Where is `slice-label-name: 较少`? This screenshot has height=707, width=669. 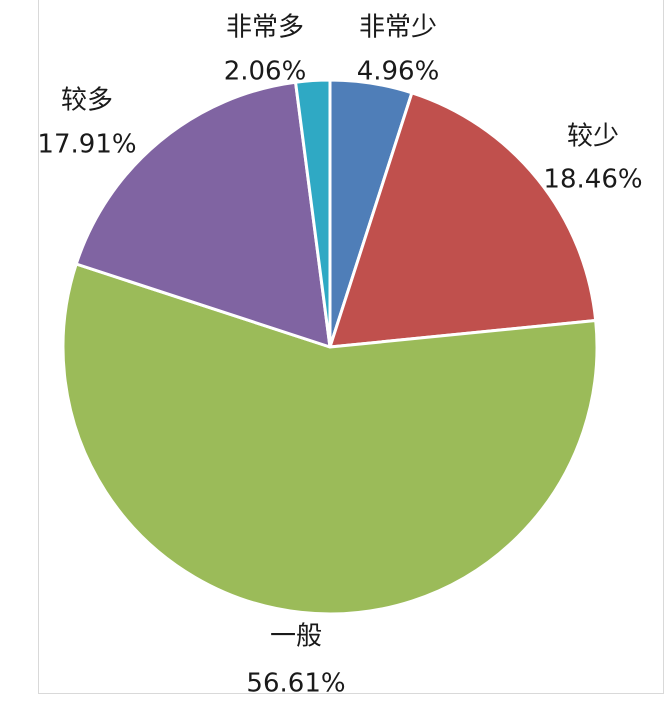 slice-label-name: 较少 is located at coordinates (593, 137).